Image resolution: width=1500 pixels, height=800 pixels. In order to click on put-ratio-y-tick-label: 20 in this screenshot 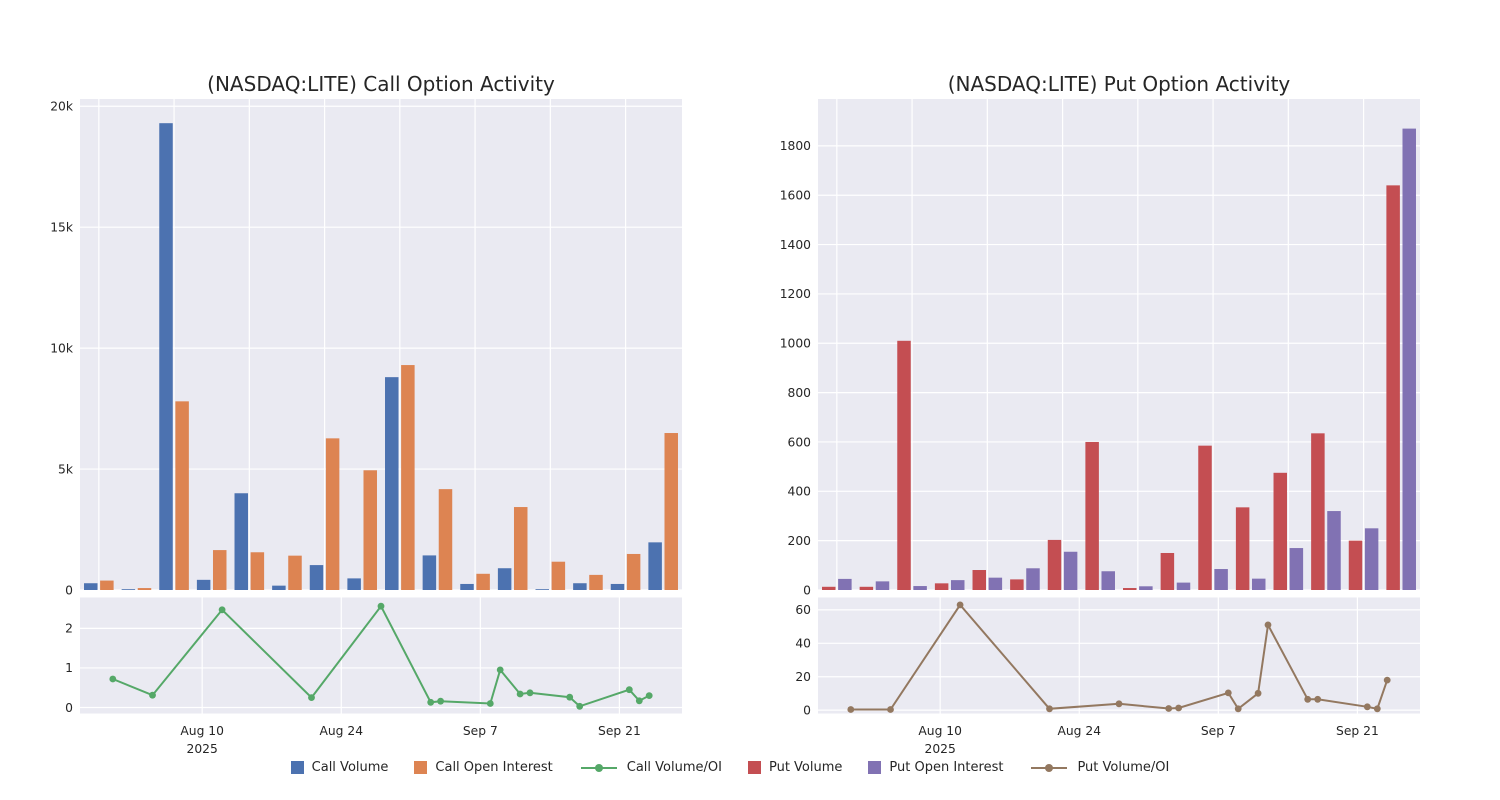, I will do `click(803, 677)`.